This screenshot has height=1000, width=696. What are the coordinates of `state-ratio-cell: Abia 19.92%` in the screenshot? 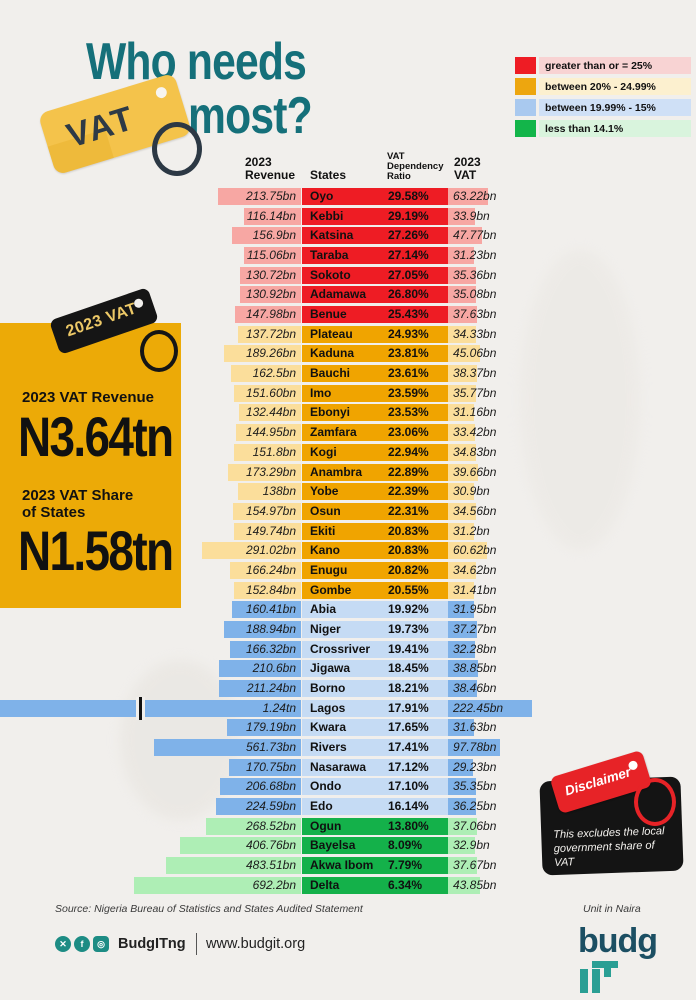 It's located at (375, 610).